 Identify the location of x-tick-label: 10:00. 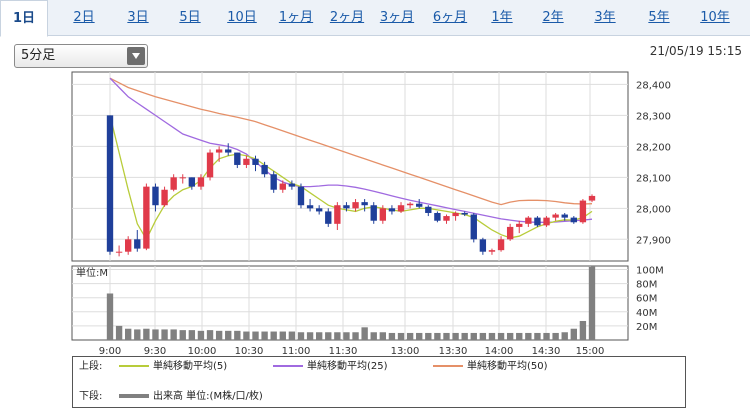
(202, 351).